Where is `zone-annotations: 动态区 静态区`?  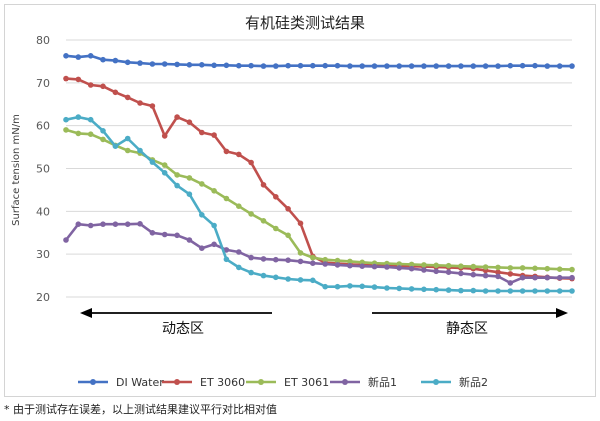 zone-annotations: 动态区 静态区 is located at coordinates (324, 322).